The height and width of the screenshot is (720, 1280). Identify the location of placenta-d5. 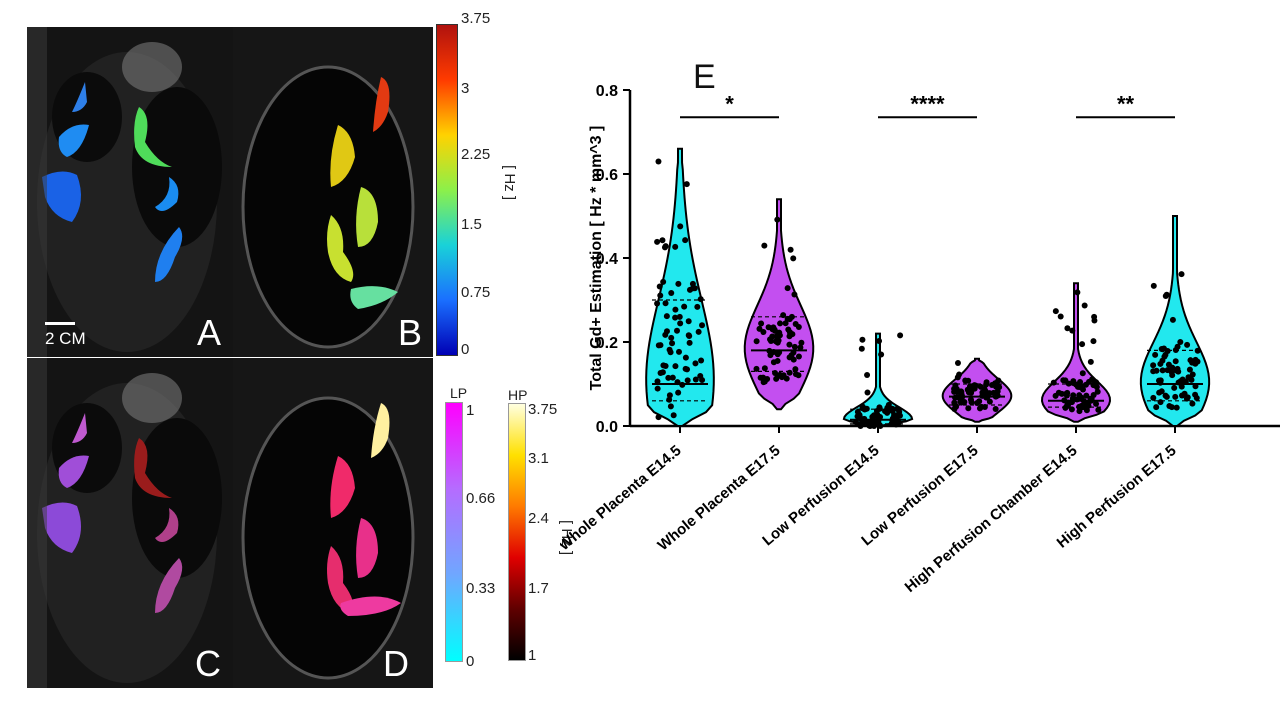
(370, 606).